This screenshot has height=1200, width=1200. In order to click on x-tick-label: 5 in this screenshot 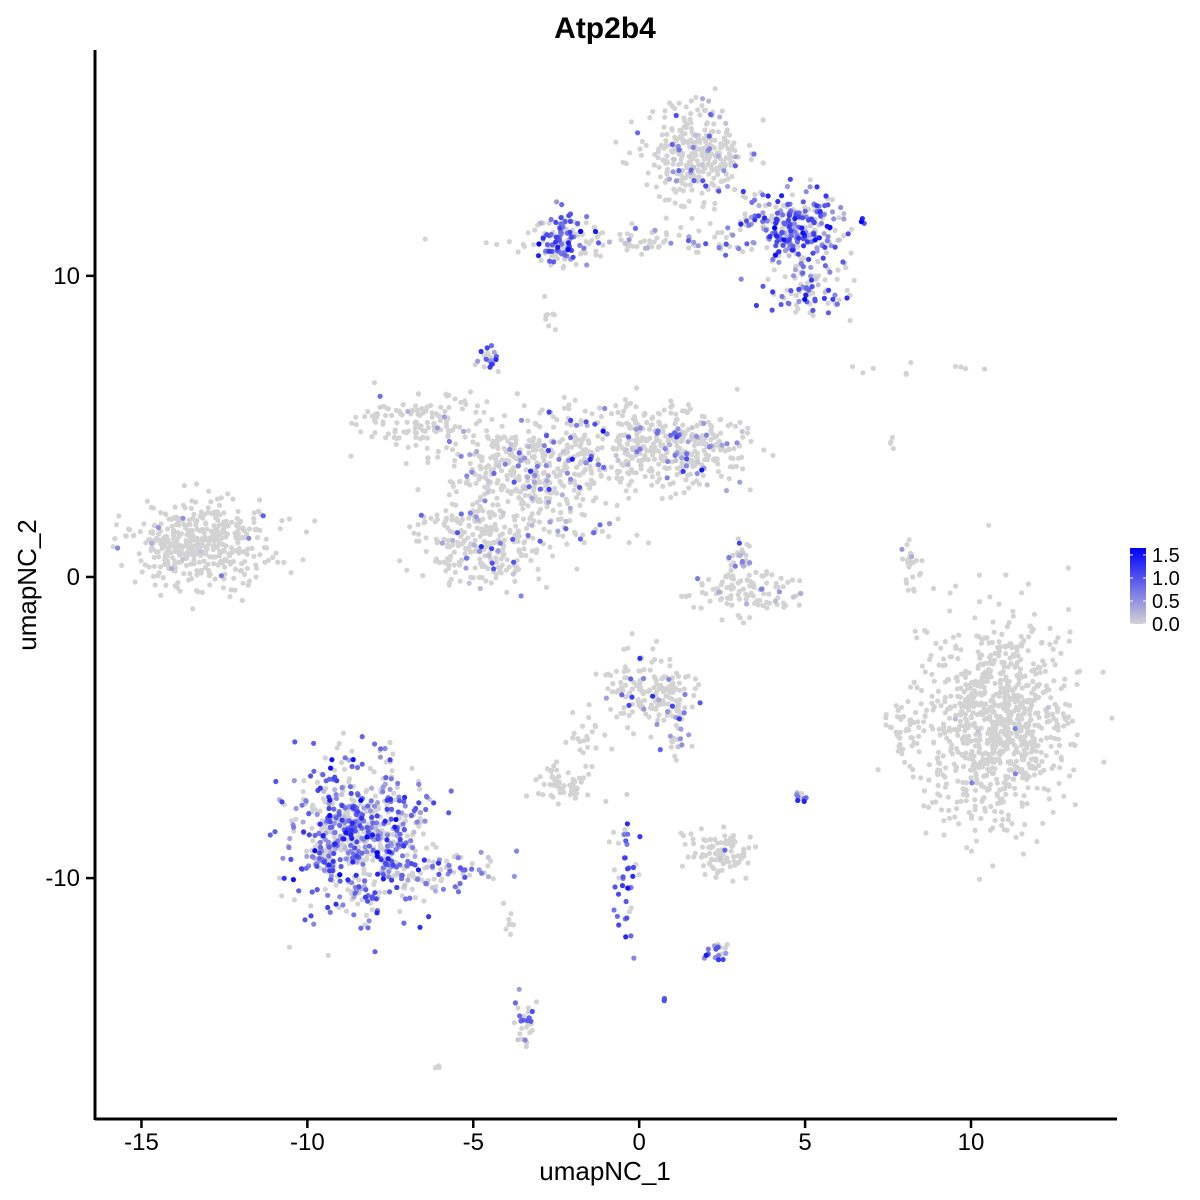, I will do `click(804, 1142)`.